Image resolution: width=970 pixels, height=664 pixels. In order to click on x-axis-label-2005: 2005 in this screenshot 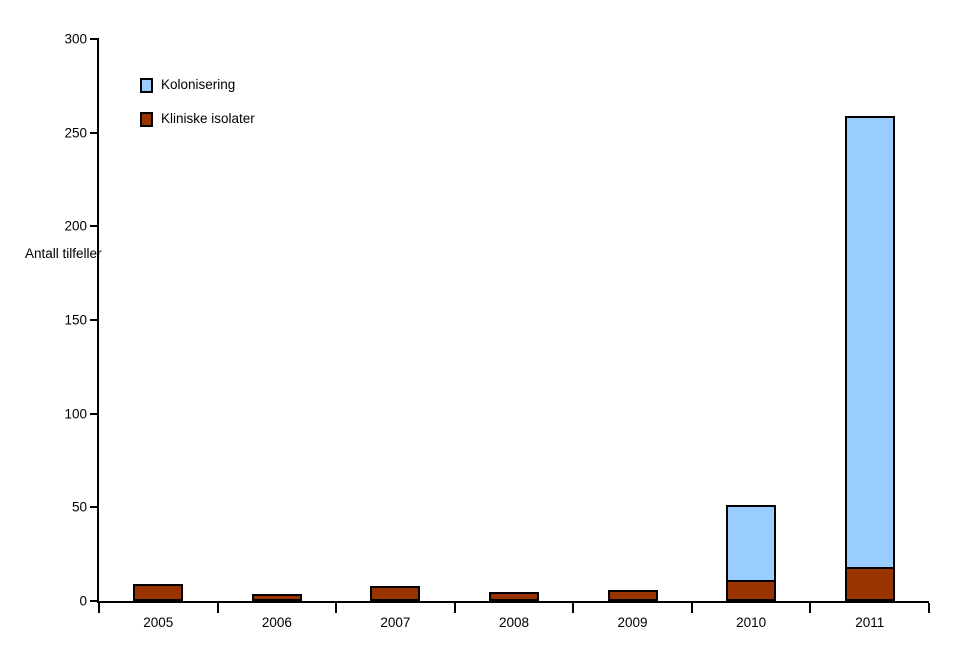, I will do `click(158, 622)`.